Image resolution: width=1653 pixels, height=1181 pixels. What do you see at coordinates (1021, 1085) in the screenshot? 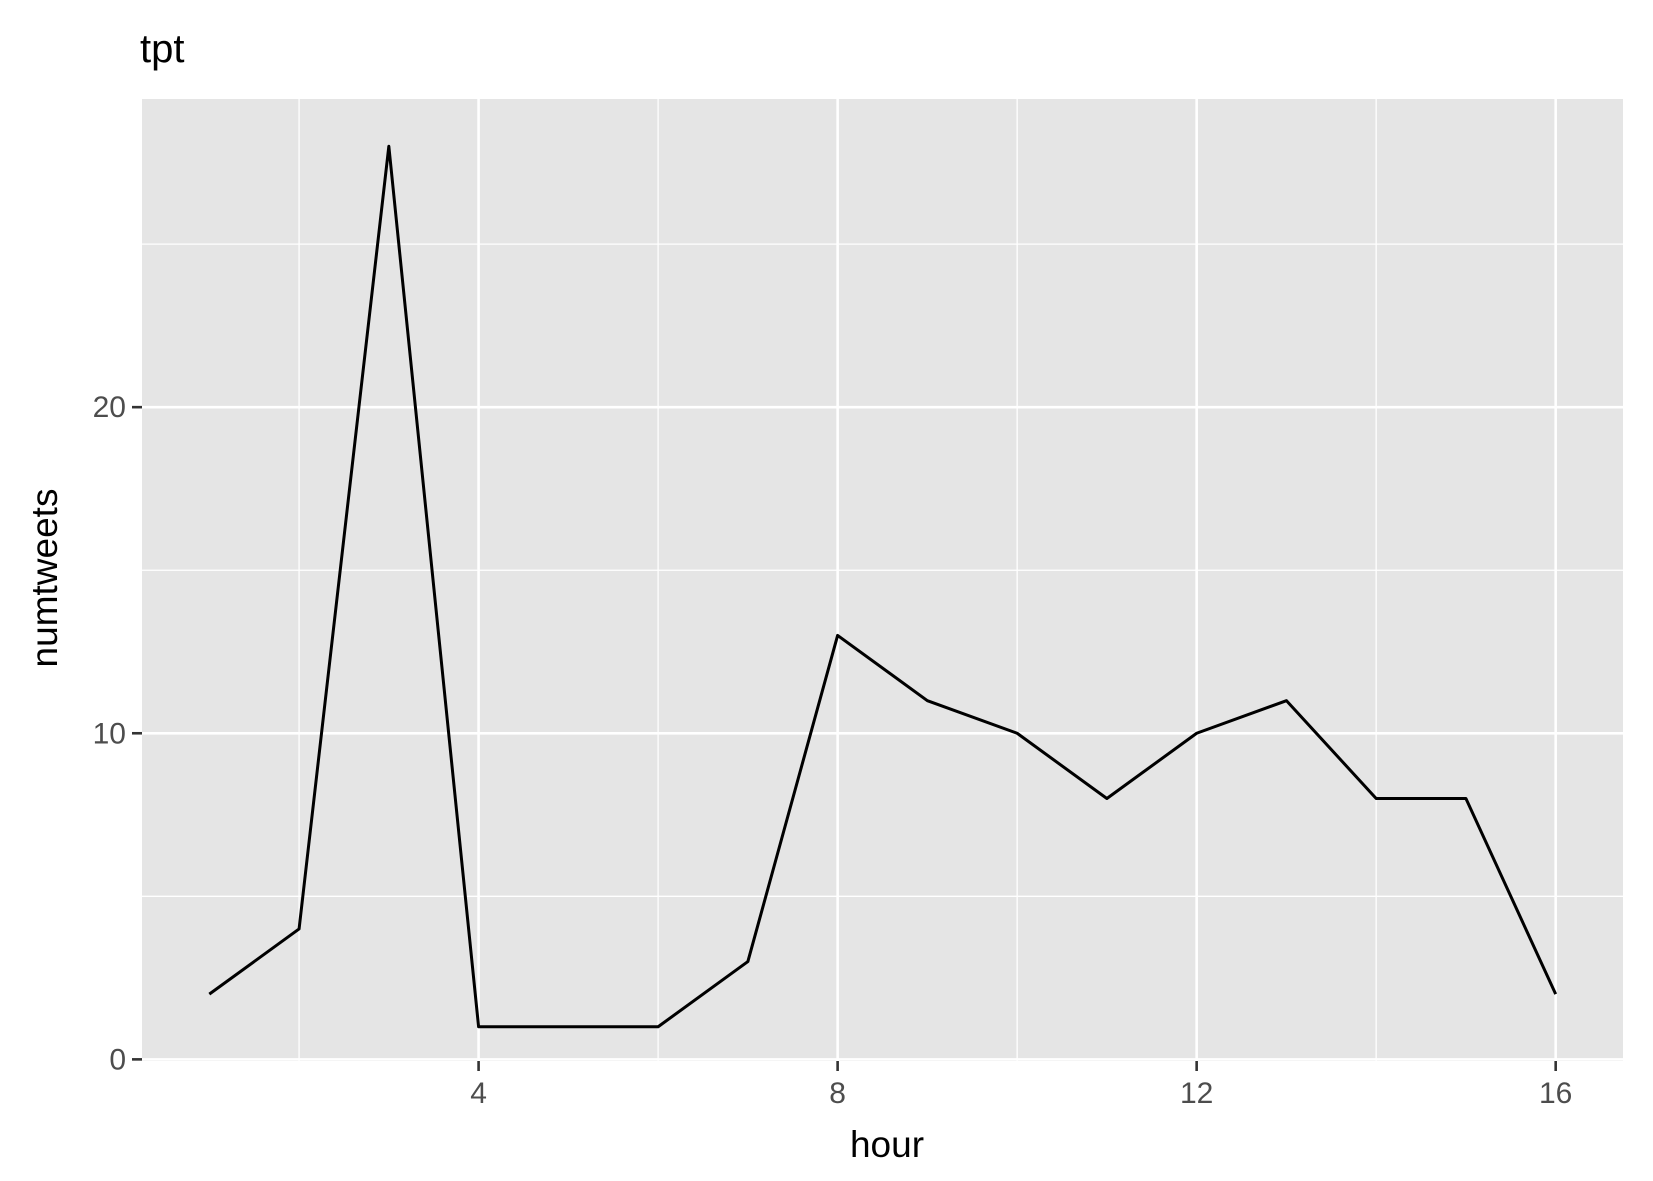
I see `x-axis: 4 8 12 16` at bounding box center [1021, 1085].